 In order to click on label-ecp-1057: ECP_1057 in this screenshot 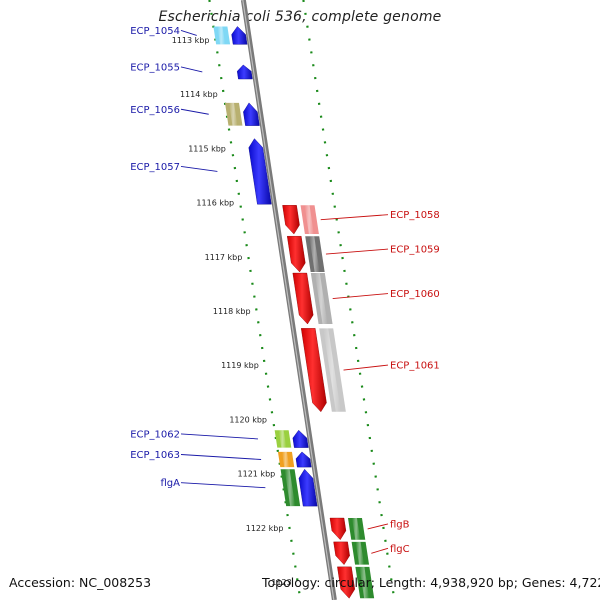, I will do `click(174, 167)`.